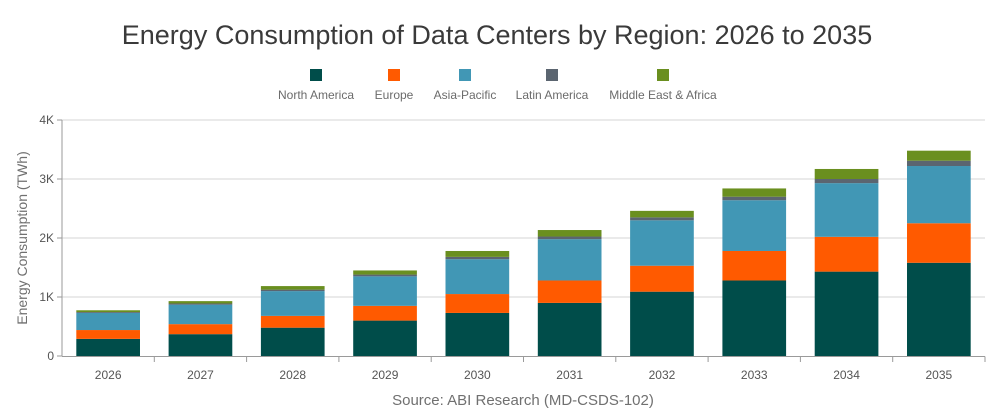 The height and width of the screenshot is (420, 994). I want to click on legend-item: Europe, so click(394, 85).